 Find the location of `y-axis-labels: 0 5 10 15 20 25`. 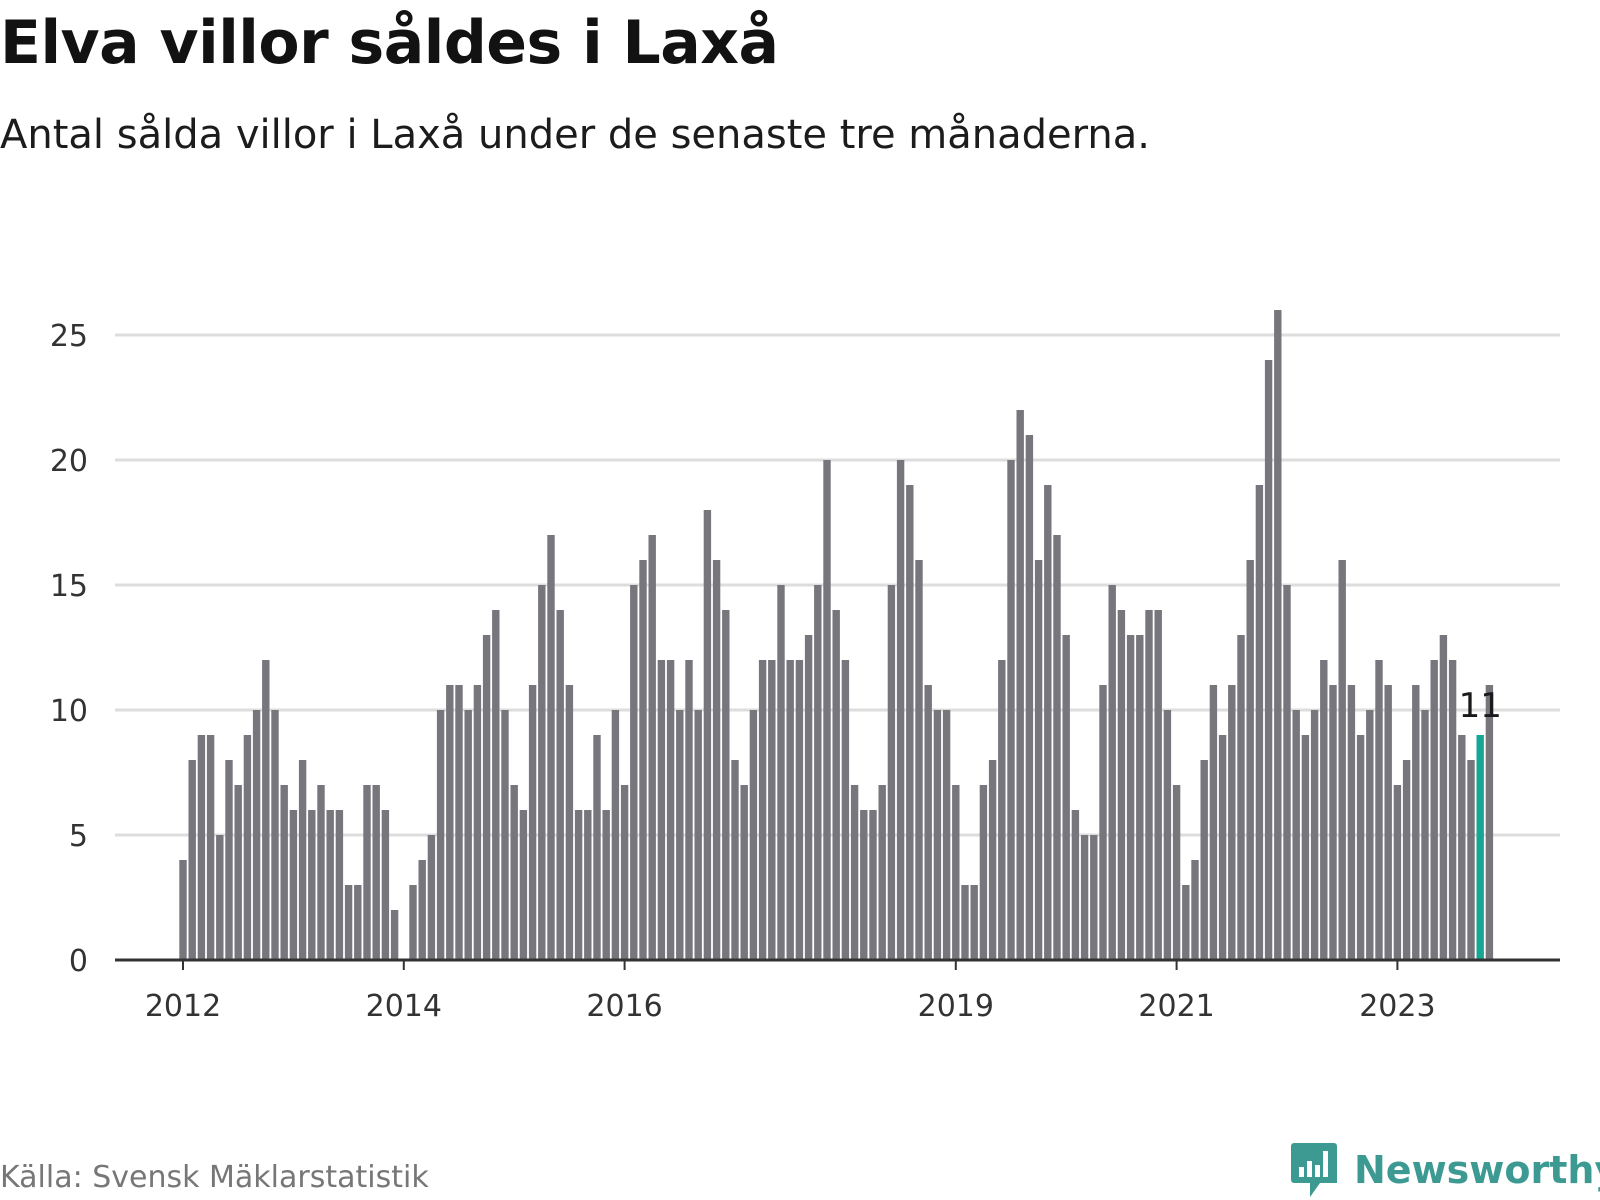

y-axis-labels: 0 5 10 15 20 25 is located at coordinates (69, 649).